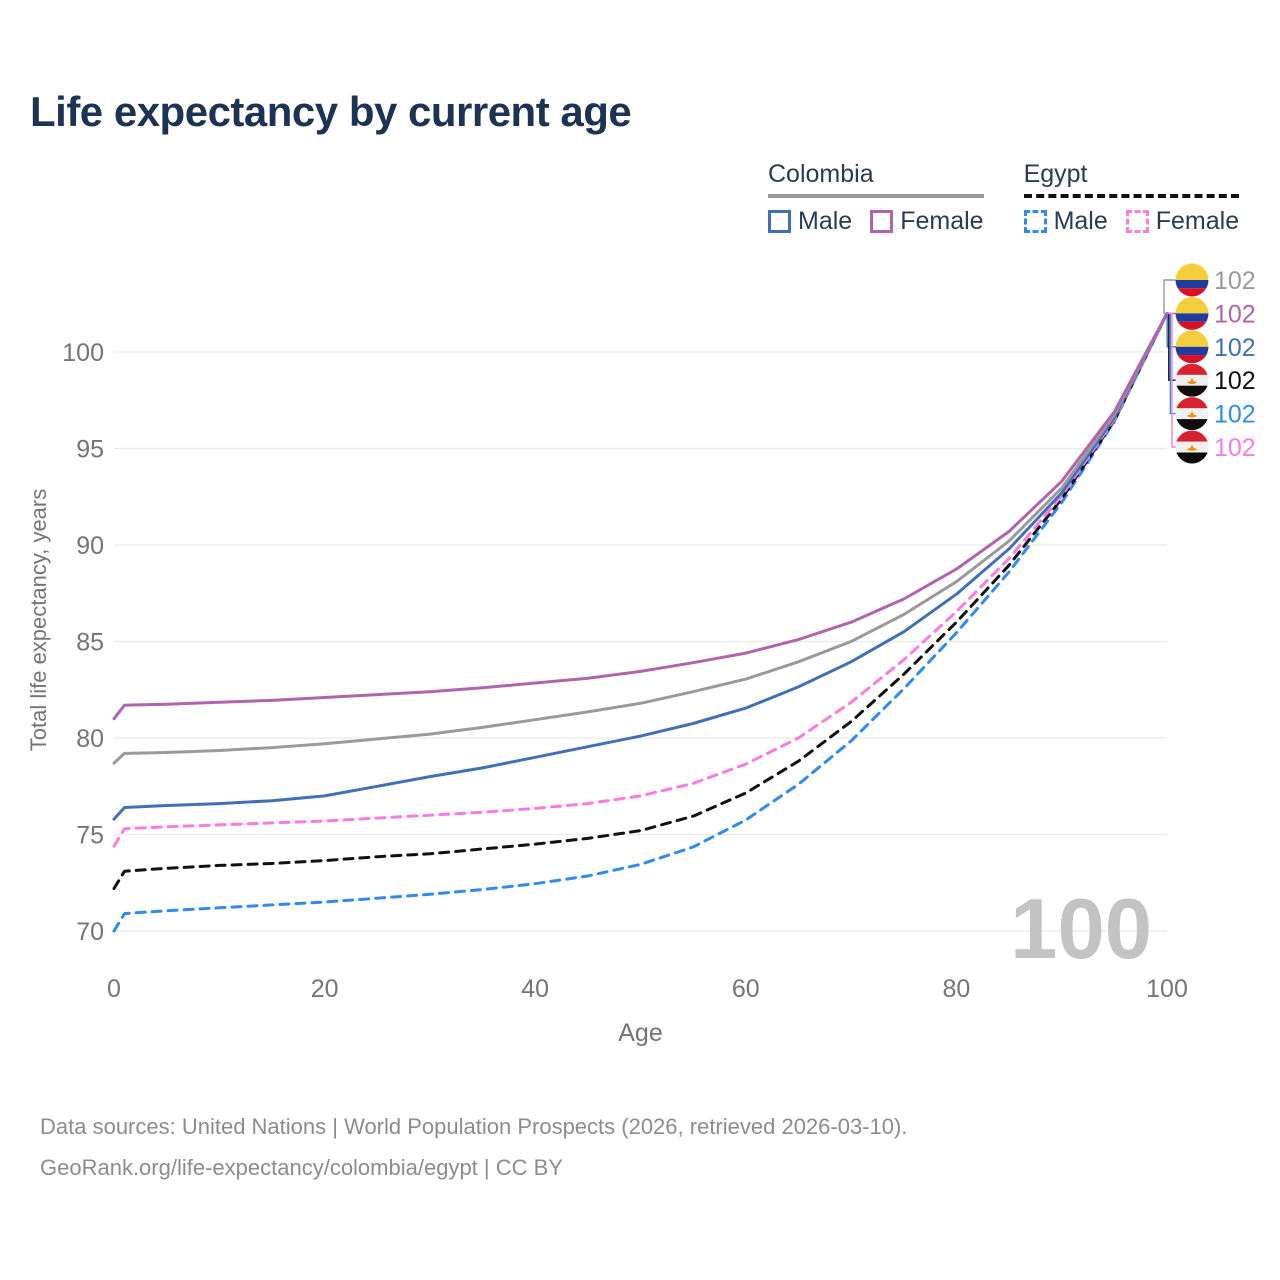  Describe the element at coordinates (825, 221) in the screenshot. I see `legend-label-colombia-male: Male` at that location.